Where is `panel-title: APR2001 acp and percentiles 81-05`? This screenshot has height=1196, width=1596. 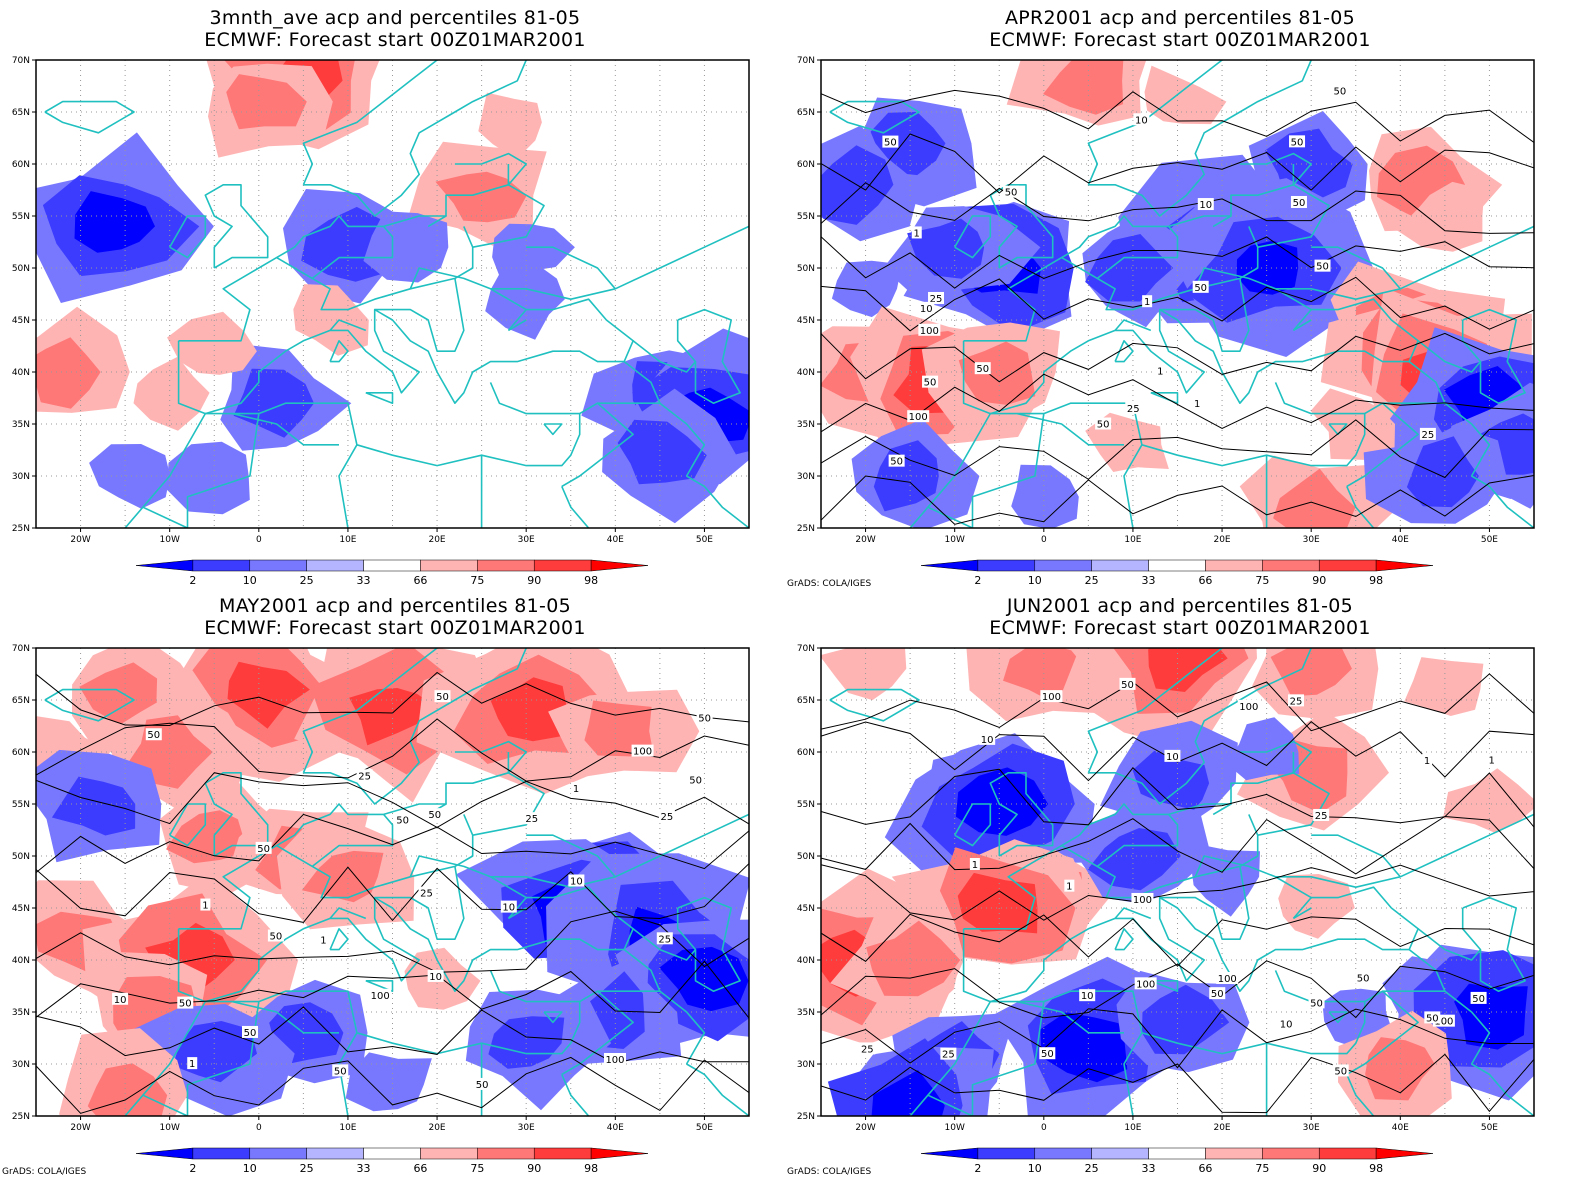 panel-title: APR2001 acp and percentiles 81-05 is located at coordinates (1180, 18).